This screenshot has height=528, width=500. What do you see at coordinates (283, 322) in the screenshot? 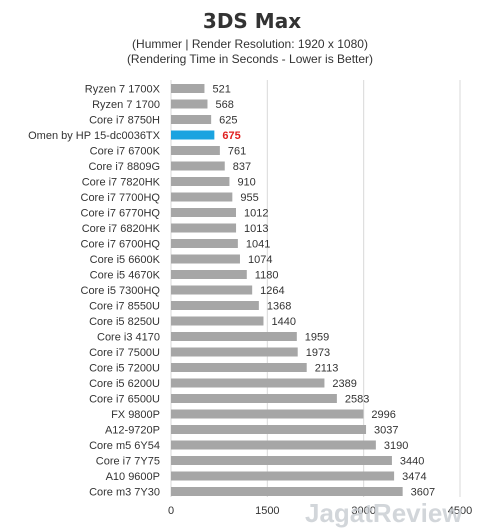
I see `value-label: 1440` at bounding box center [283, 322].